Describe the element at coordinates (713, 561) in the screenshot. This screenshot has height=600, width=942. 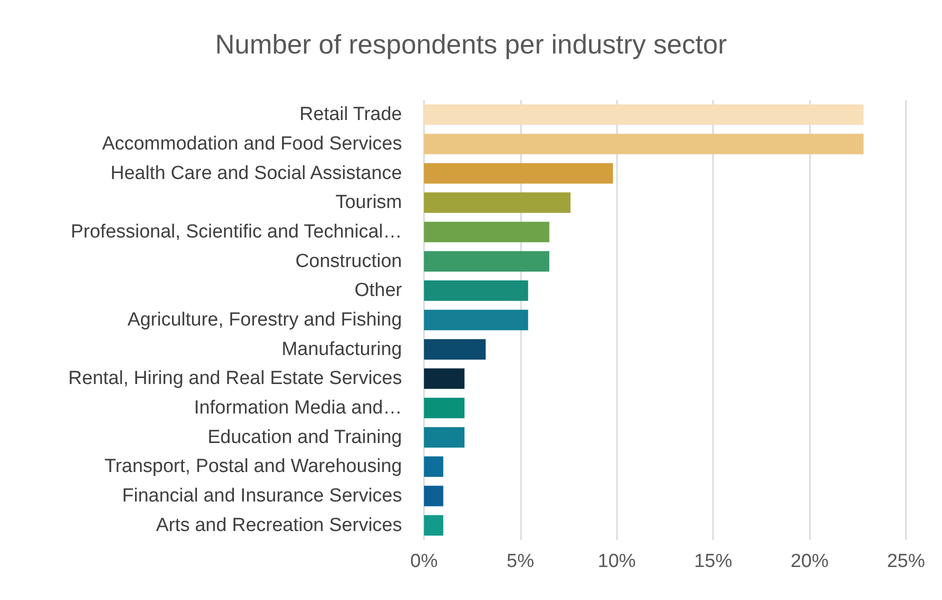
I see `x-tick-label: 15%` at that location.